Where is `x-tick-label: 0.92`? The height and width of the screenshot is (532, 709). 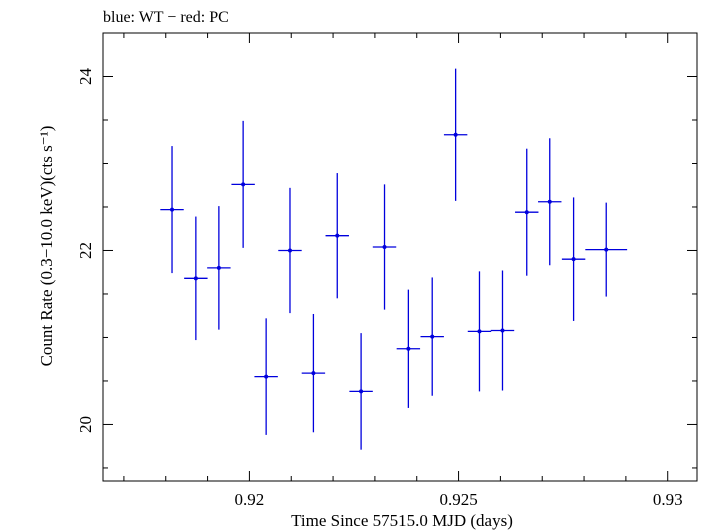 x-tick-label: 0.92 is located at coordinates (250, 499).